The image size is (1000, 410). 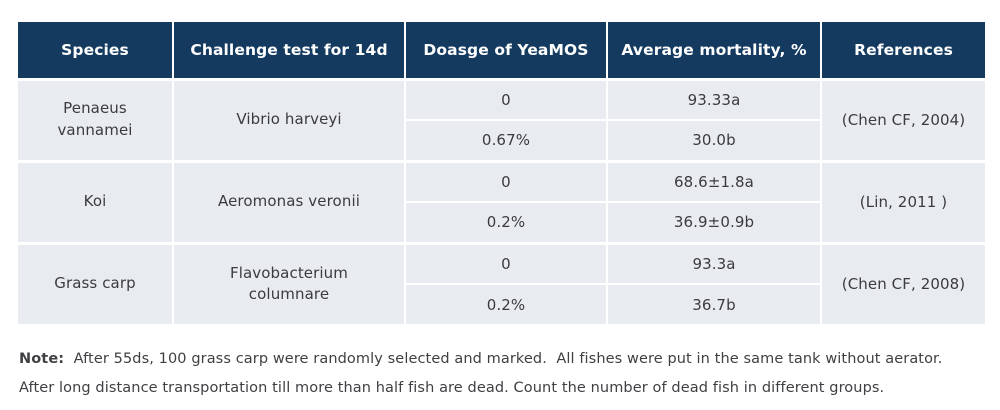 What do you see at coordinates (903, 50) in the screenshot?
I see `column-header-references: References` at bounding box center [903, 50].